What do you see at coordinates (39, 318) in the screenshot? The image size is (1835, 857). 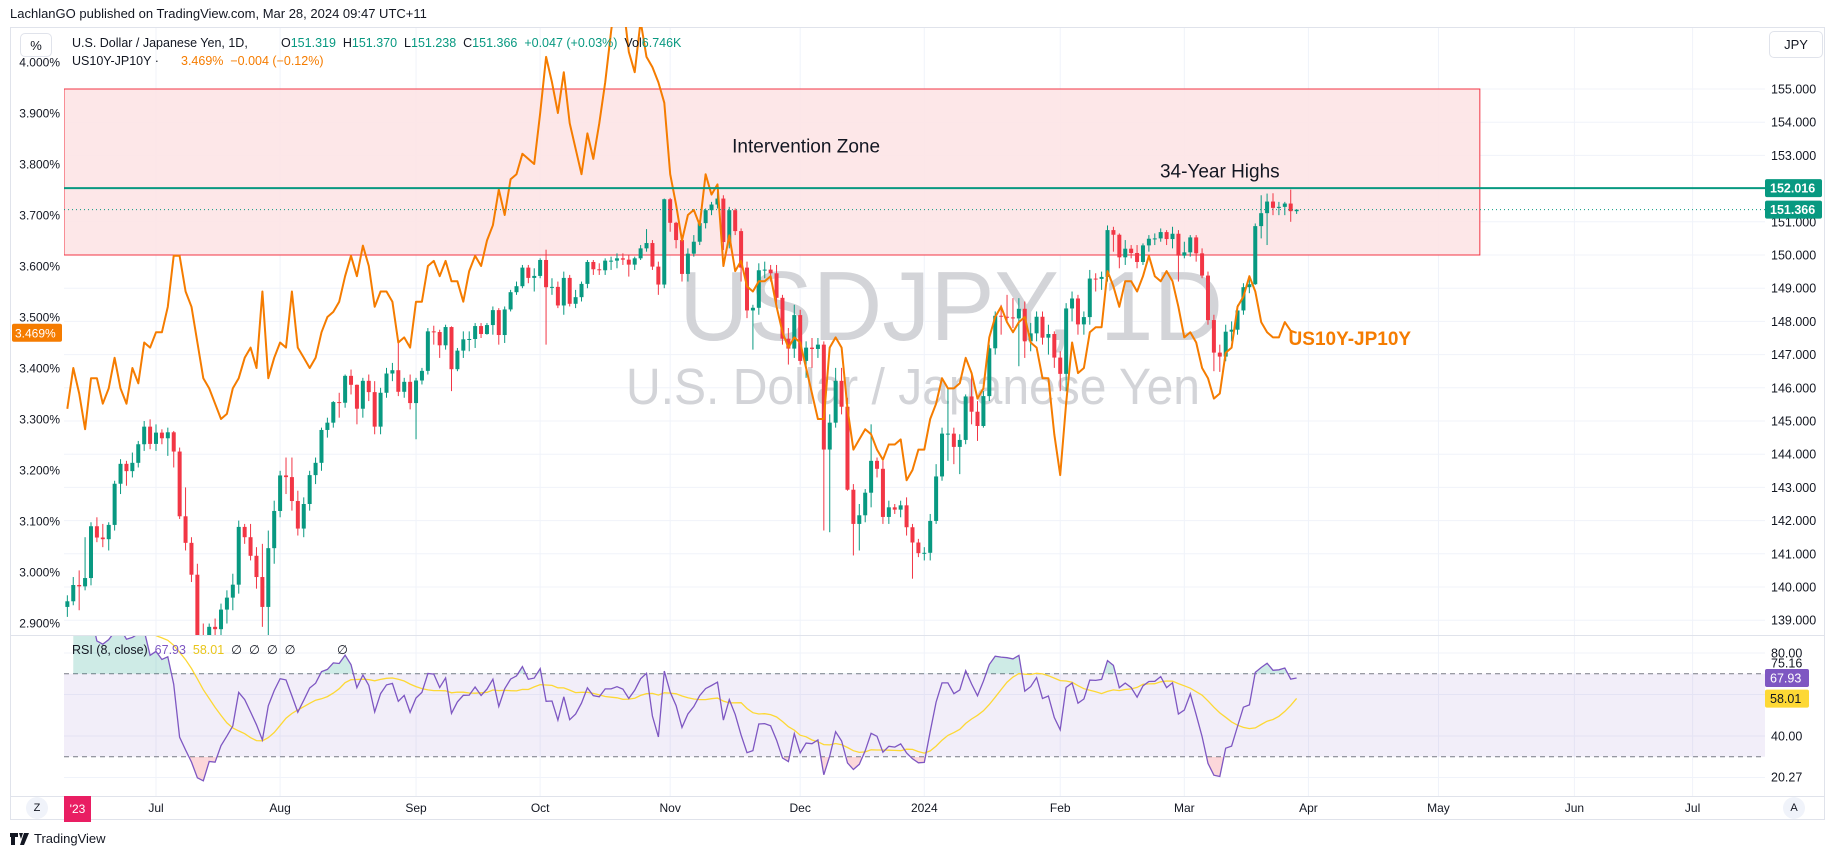 I see `percent-axis-label: 3.500%` at bounding box center [39, 318].